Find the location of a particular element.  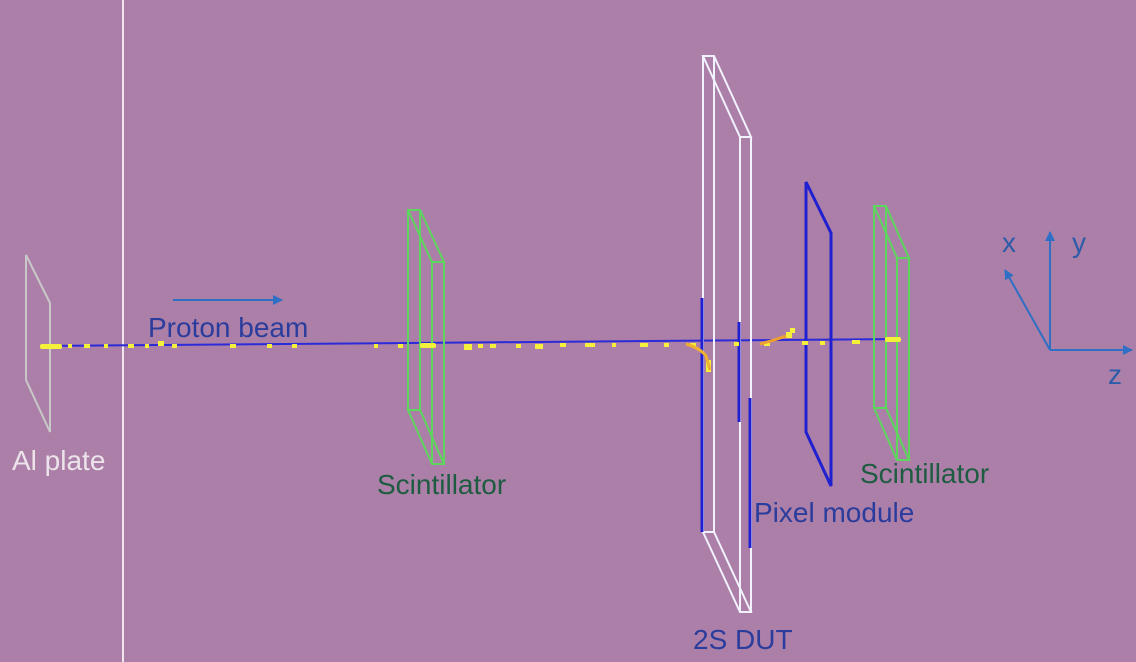

proton-beam-label: Proton beam is located at coordinates (228, 327).